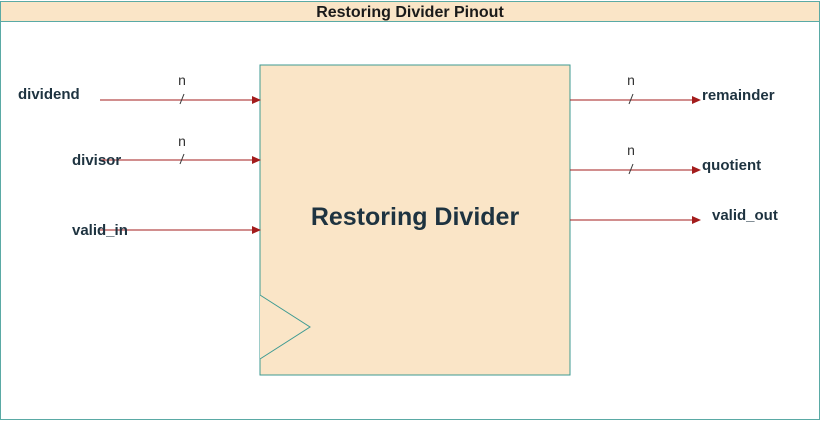 This screenshot has height=421, width=831. I want to click on quotient-label: quotient, so click(731, 165).